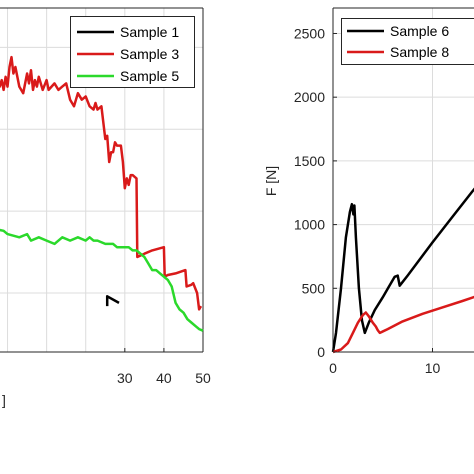 This screenshot has width=474, height=474. What do you see at coordinates (203, 378) in the screenshot?
I see `left-x-tick-label: 50` at bounding box center [203, 378].